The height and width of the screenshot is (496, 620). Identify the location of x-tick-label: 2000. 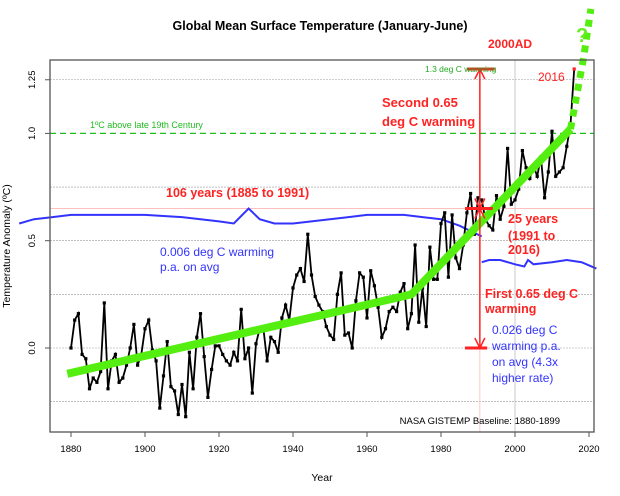
(514, 449).